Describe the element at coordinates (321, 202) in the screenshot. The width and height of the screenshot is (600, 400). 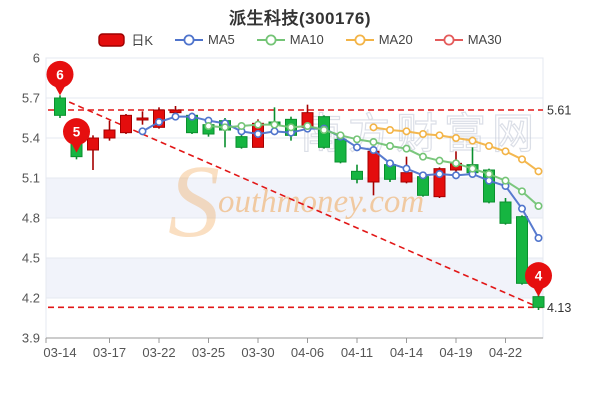
I see `watermark-script-text: outhmoney.com` at that location.